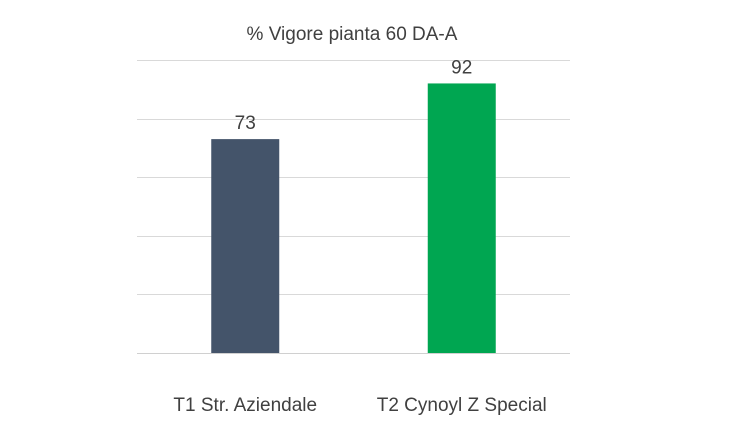  What do you see at coordinates (352, 34) in the screenshot?
I see `chart-title: % Vigore pianta 60 DA-A` at bounding box center [352, 34].